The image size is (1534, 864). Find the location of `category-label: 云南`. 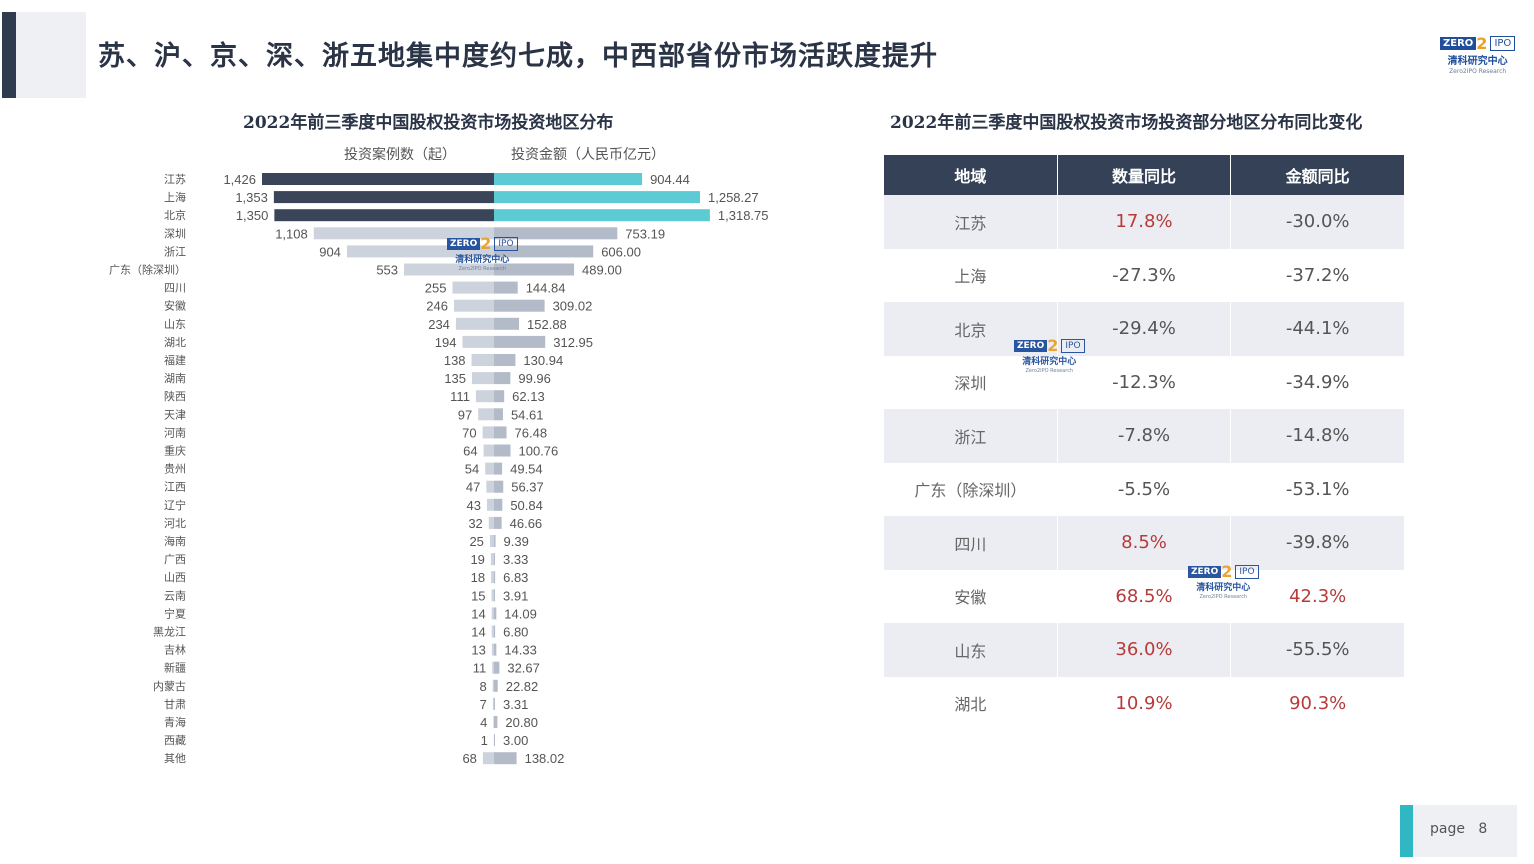

category-label: 云南 is located at coordinates (175, 595).